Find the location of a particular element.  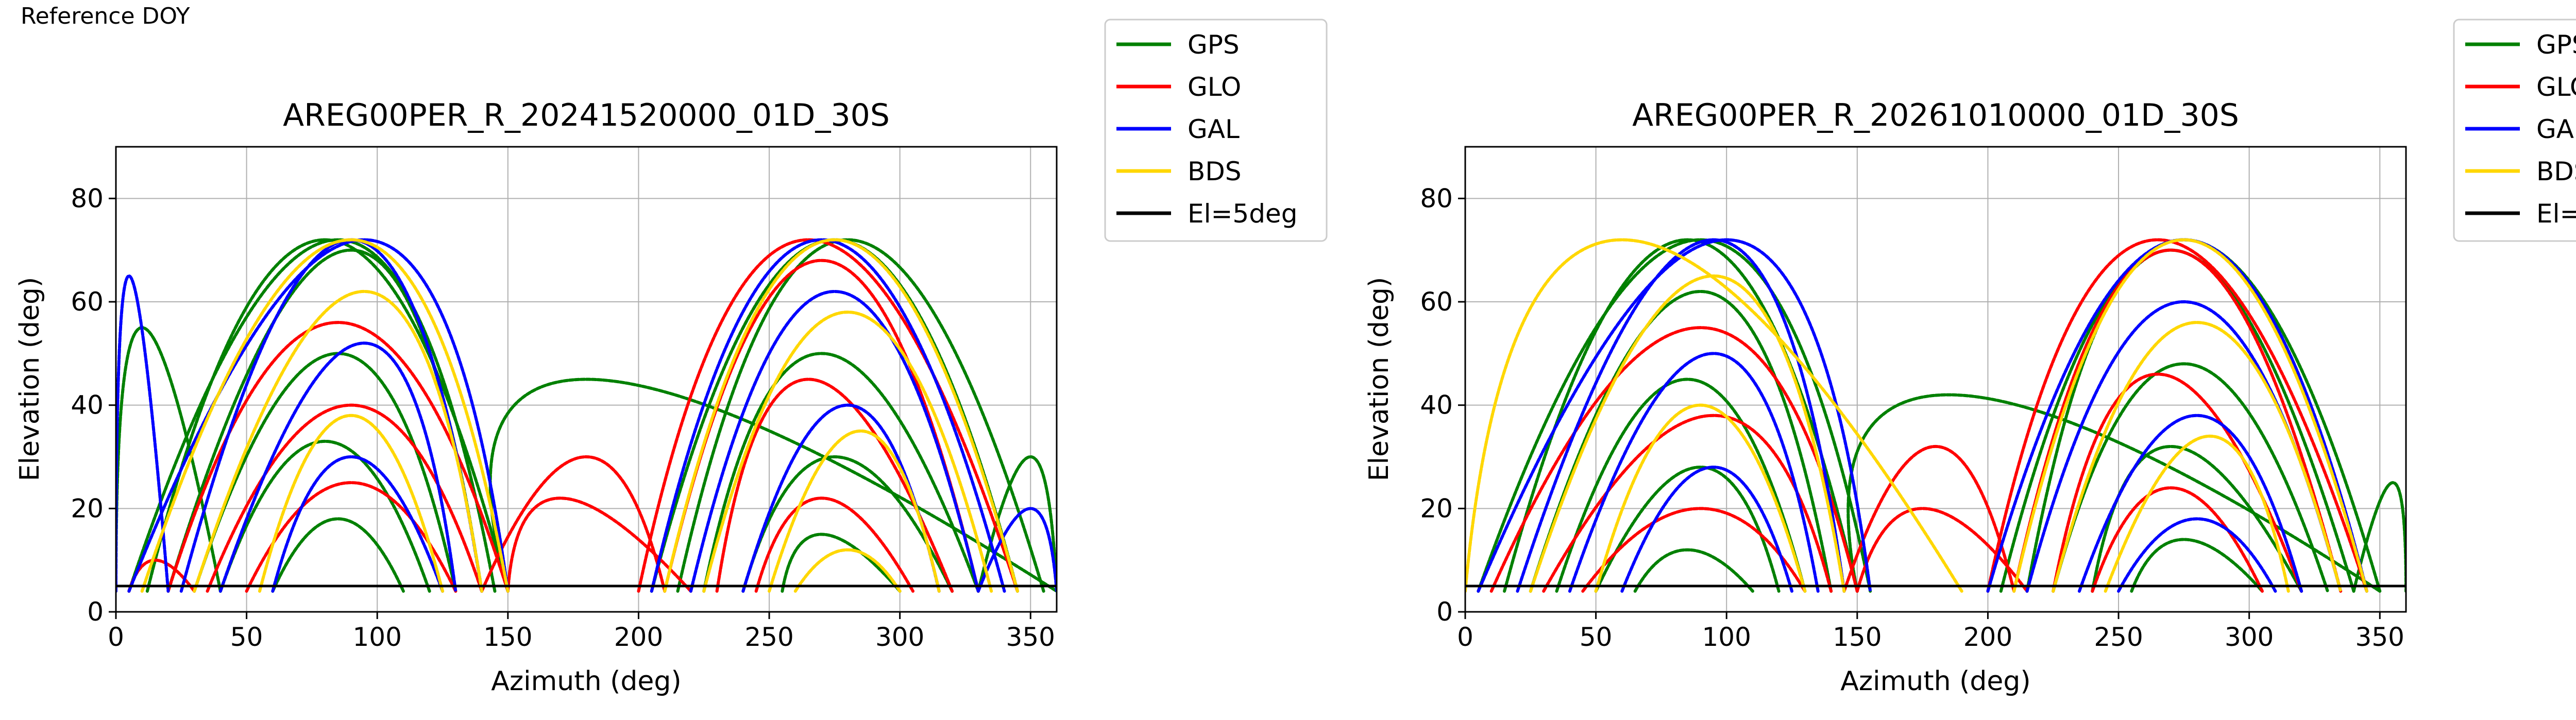

x-axis-ticks: 0 50 100 150 200 250 300 350 is located at coordinates (581, 632).